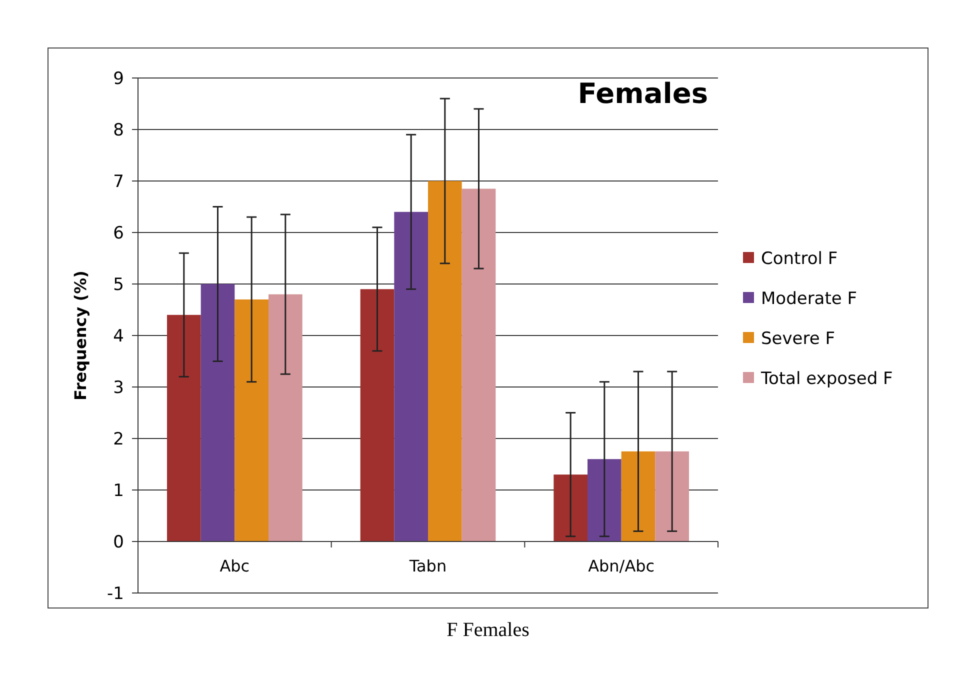 This screenshot has height=674, width=955. Describe the element at coordinates (799, 258) in the screenshot. I see `legend-label: Control F` at that location.